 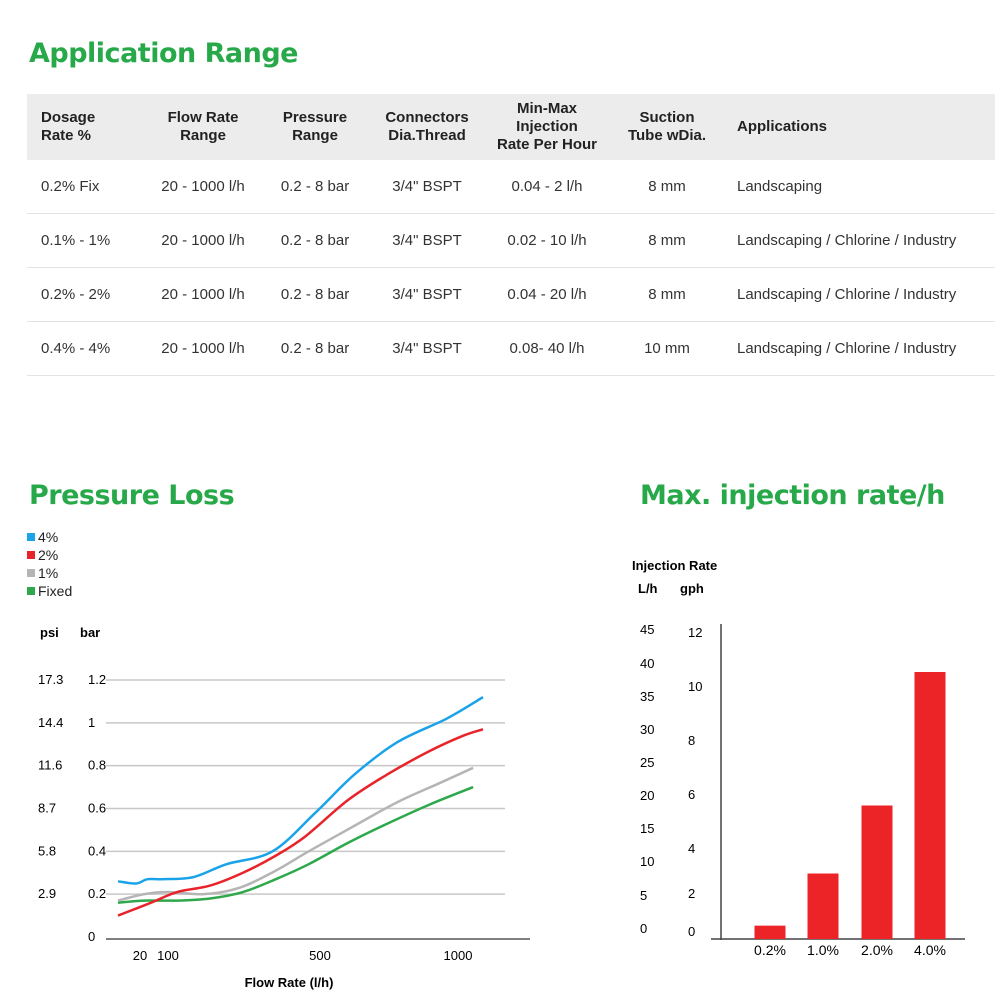 I want to click on y-tick-lh: 15, so click(x=647, y=828).